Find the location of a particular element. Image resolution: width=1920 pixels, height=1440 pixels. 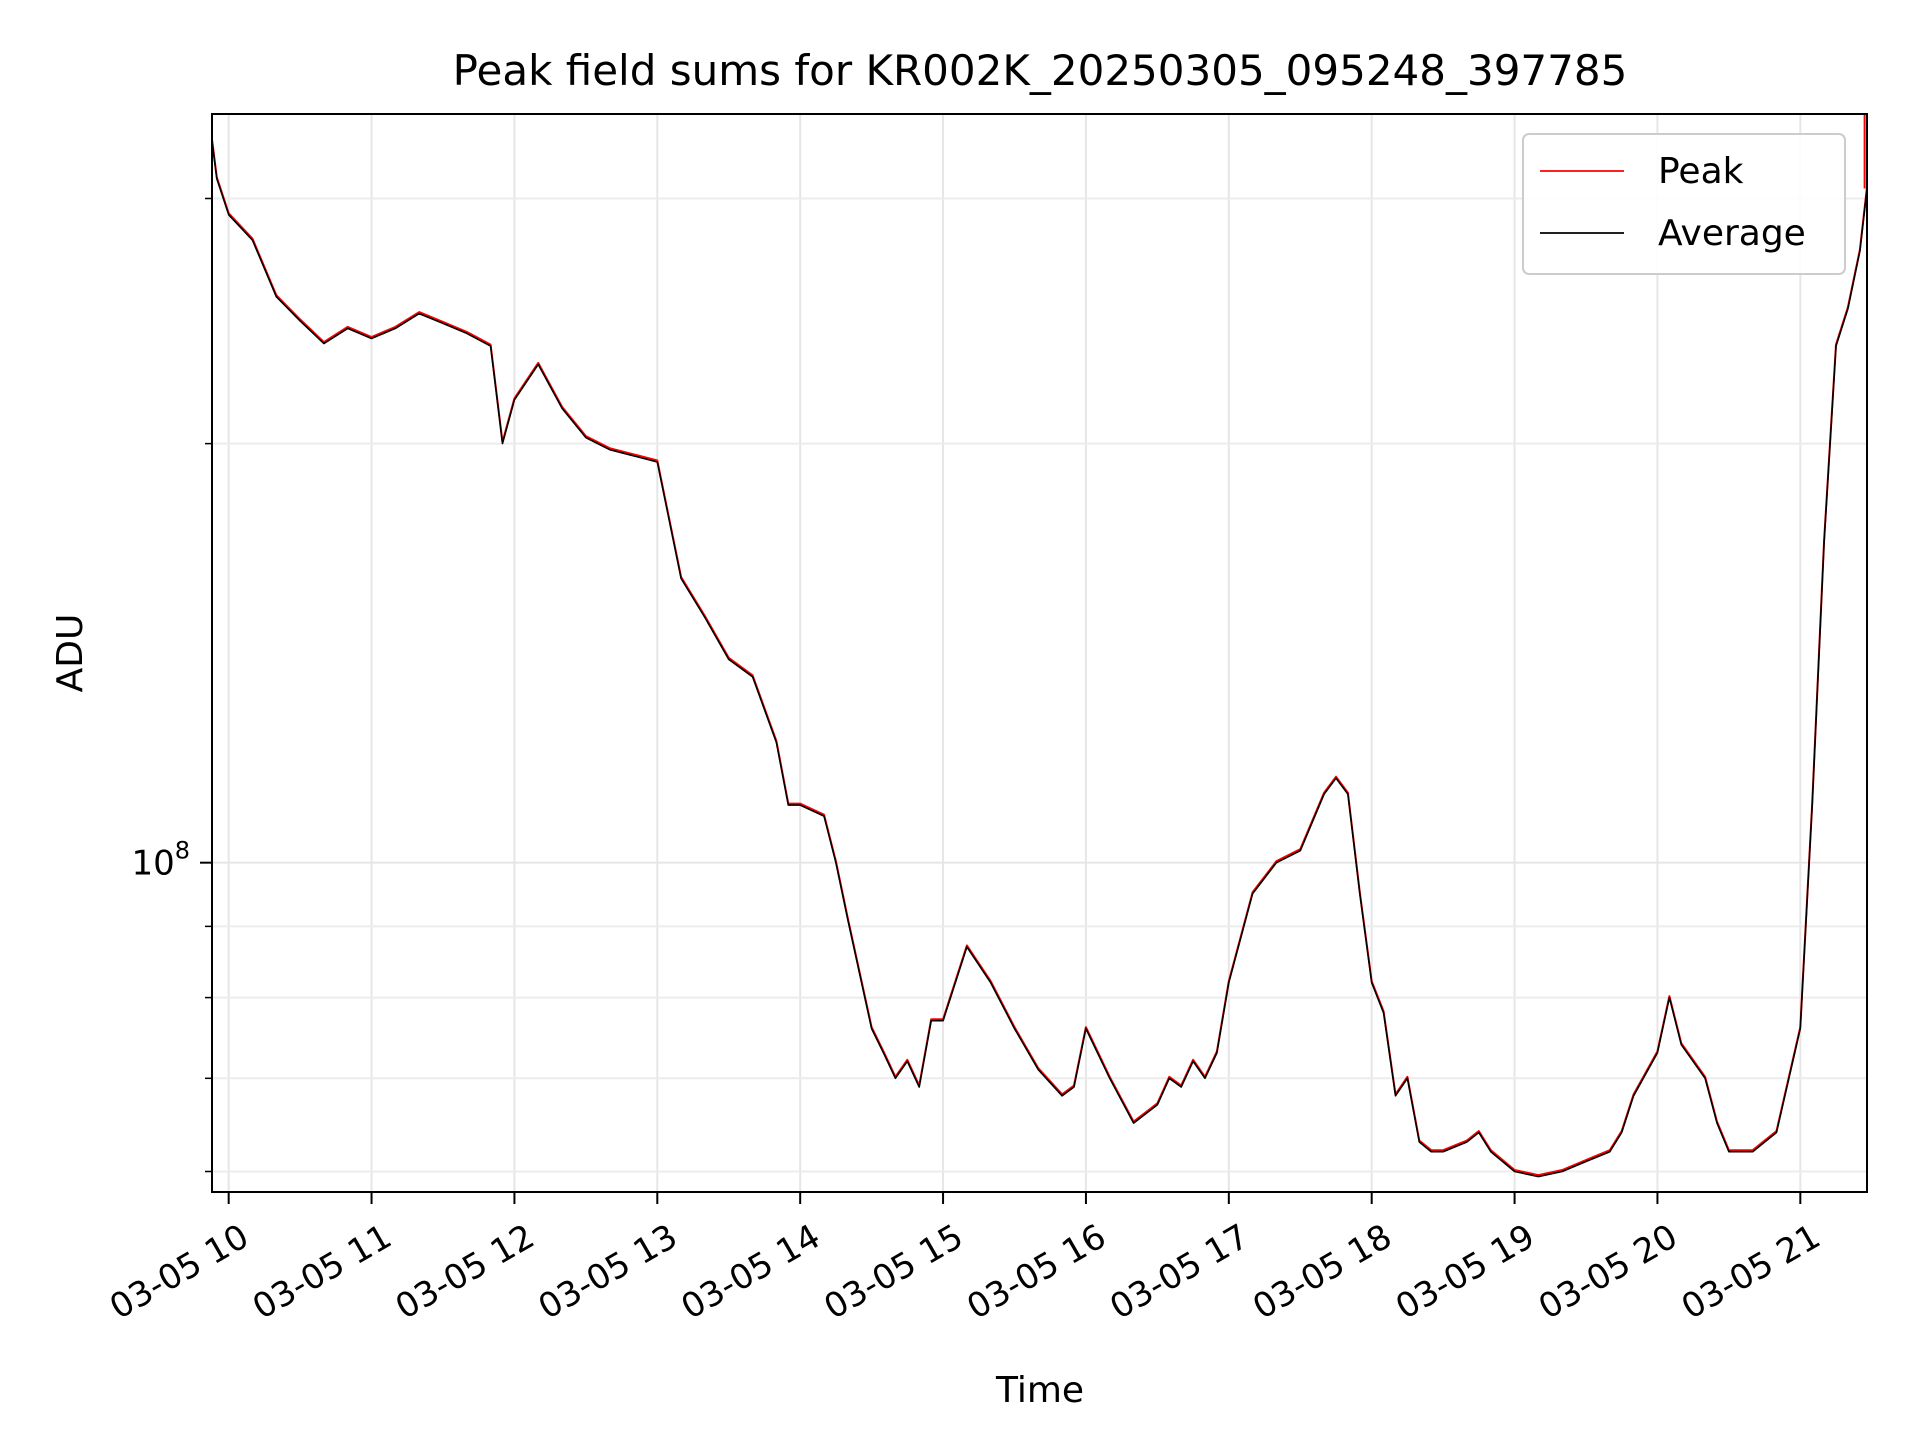

legend-box is located at coordinates (1684, 204).